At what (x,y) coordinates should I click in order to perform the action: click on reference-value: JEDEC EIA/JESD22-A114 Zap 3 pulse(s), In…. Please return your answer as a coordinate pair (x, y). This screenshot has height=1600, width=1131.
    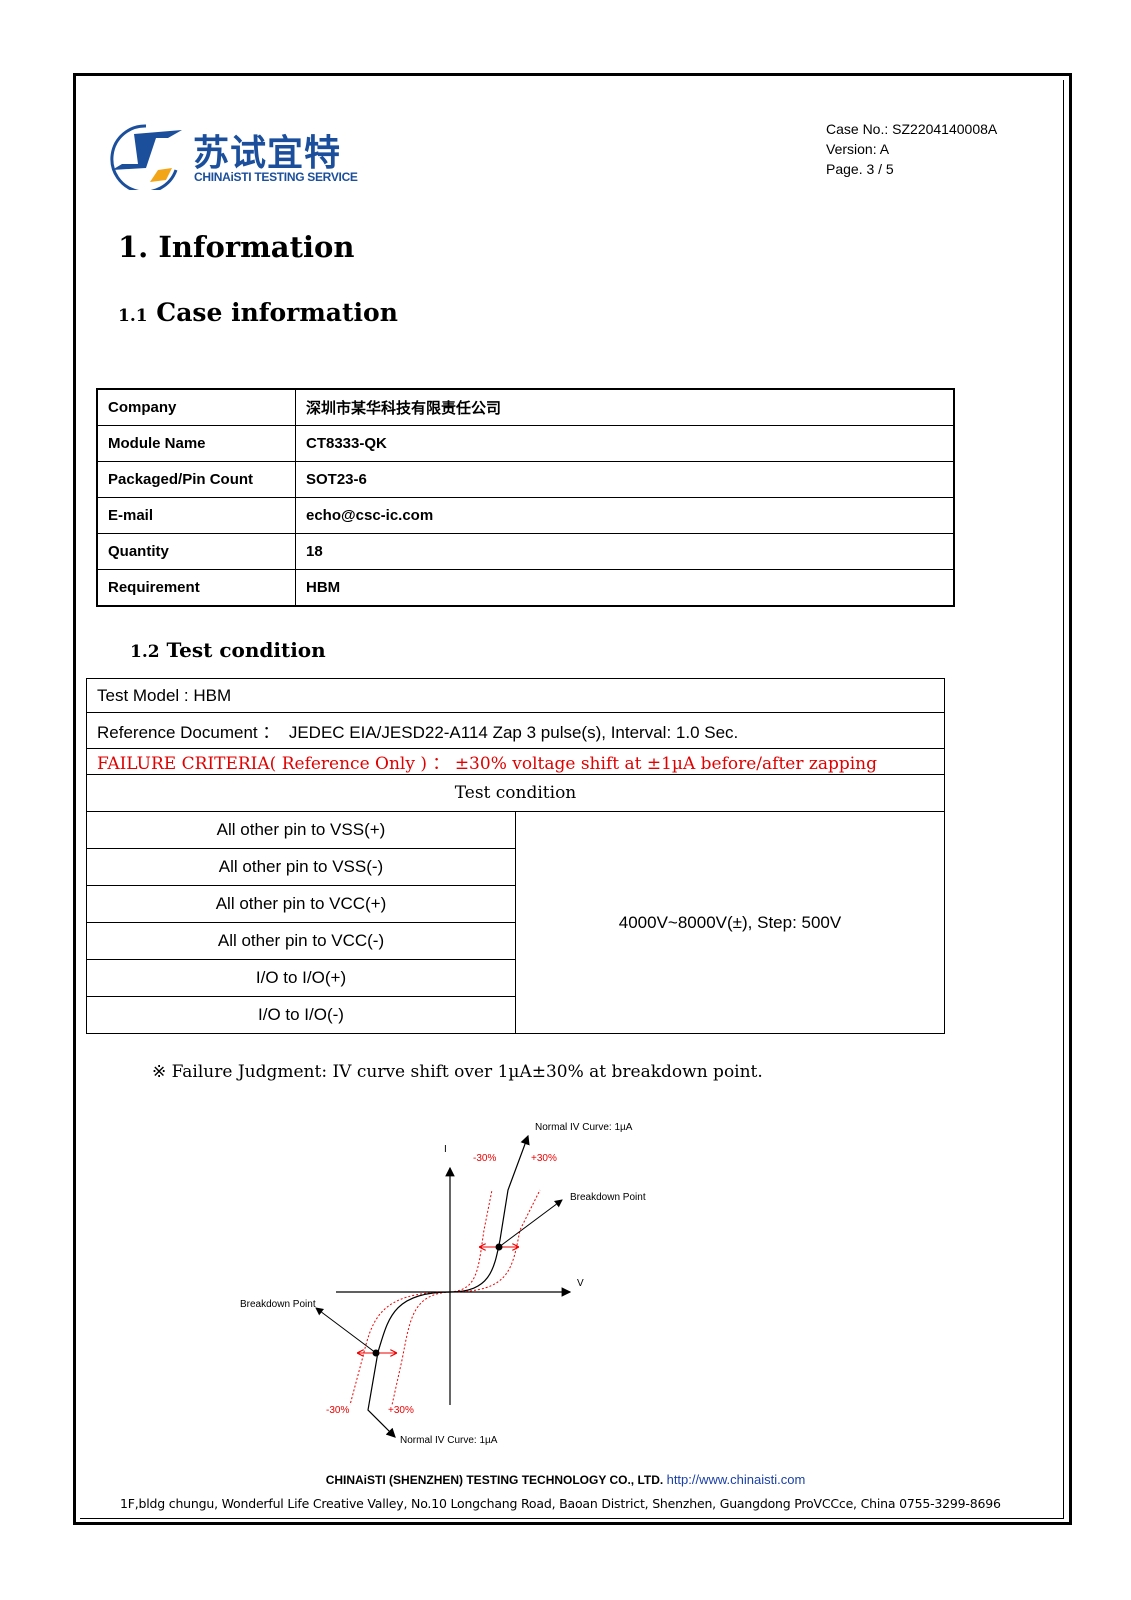
    Looking at the image, I should click on (513, 732).